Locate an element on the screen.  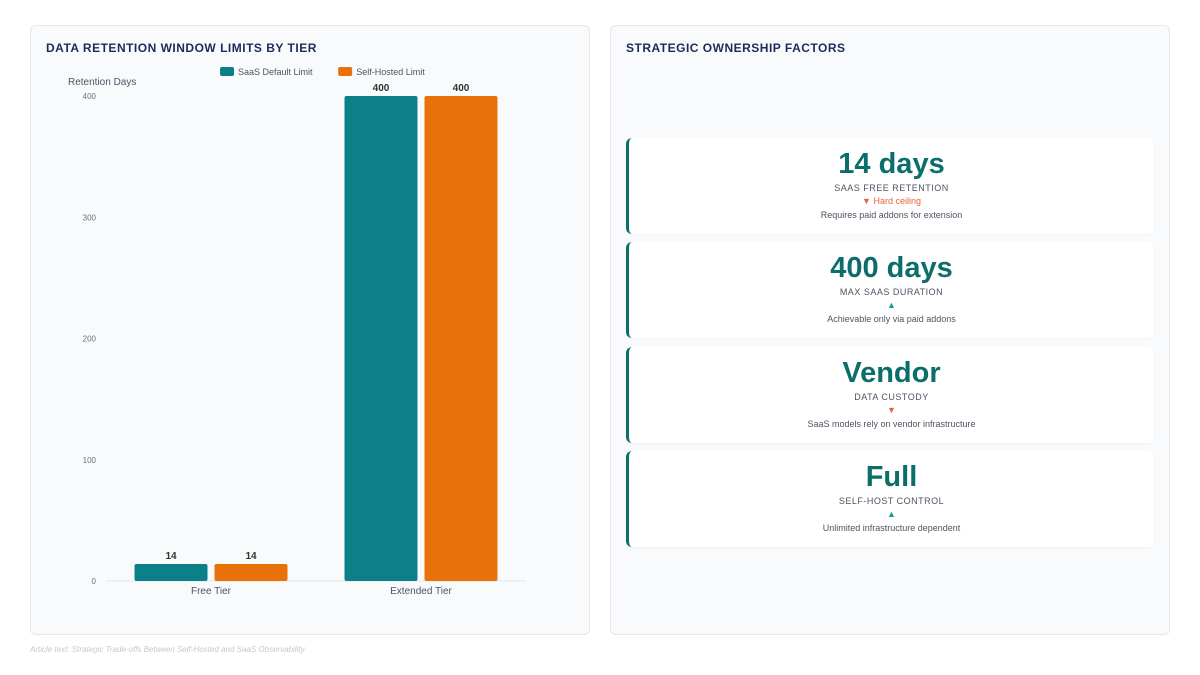
y-tick-label: 0 is located at coordinates (94, 581).